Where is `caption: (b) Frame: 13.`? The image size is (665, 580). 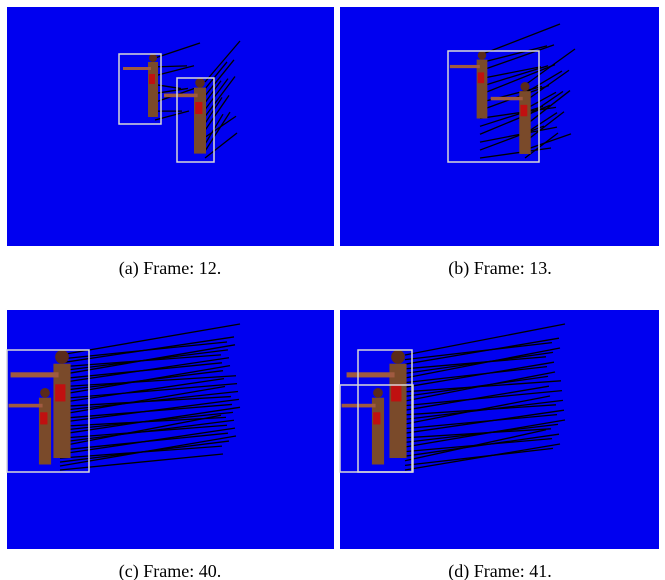
caption: (b) Frame: 13. is located at coordinates (499, 268).